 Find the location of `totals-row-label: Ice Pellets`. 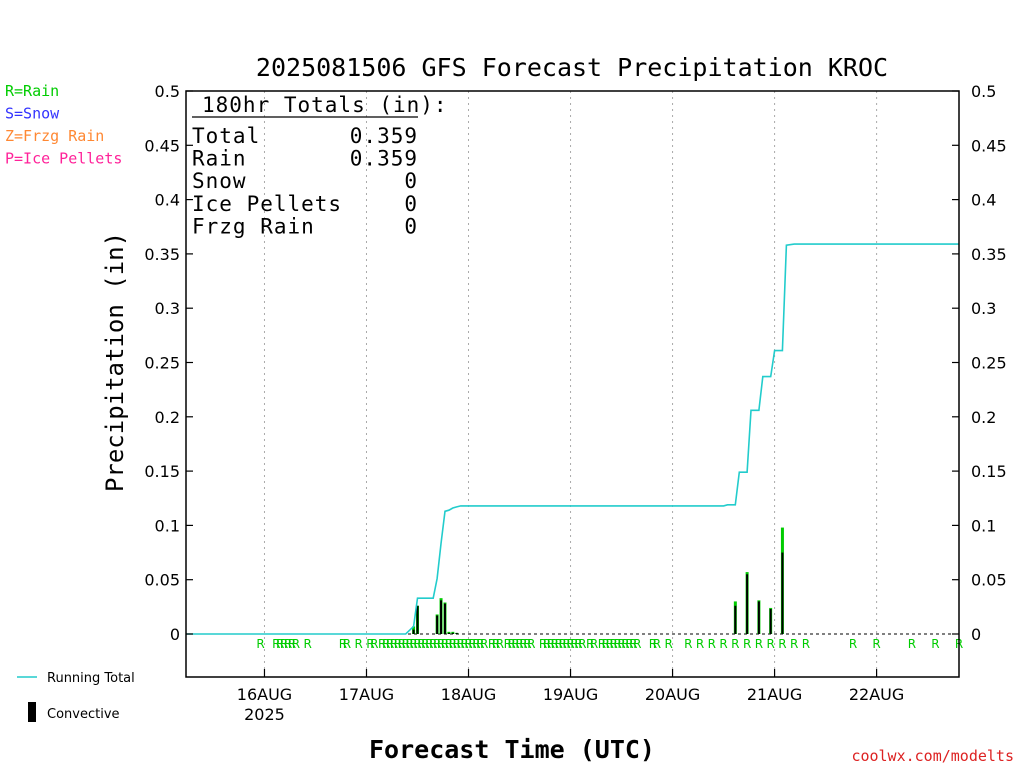

totals-row-label: Ice Pellets is located at coordinates (267, 204).